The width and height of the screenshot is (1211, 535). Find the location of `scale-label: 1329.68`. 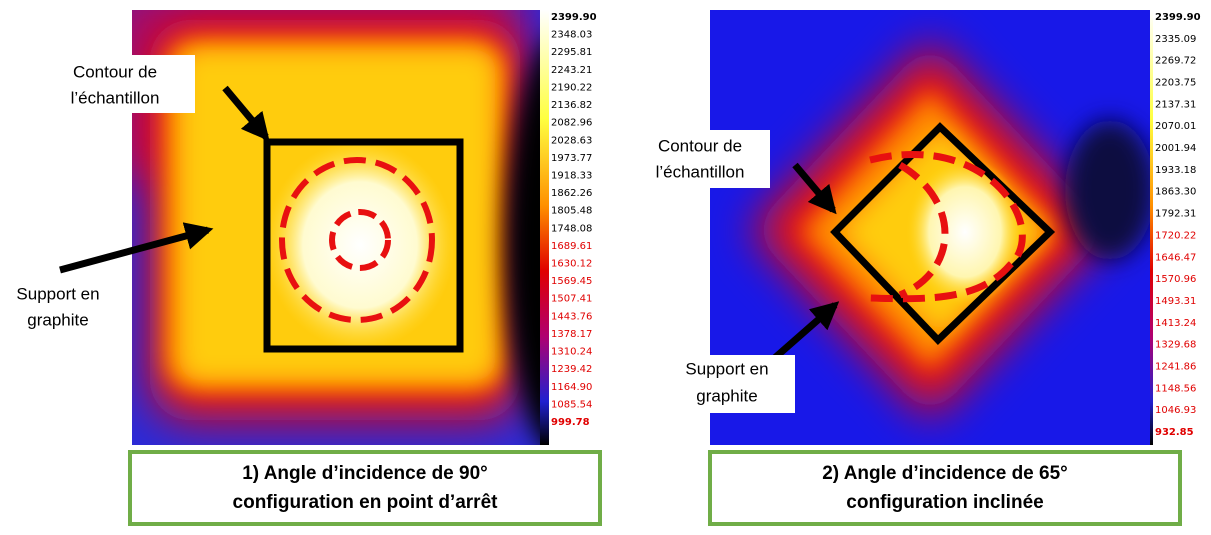

scale-label: 1329.68 is located at coordinates (1175, 345).